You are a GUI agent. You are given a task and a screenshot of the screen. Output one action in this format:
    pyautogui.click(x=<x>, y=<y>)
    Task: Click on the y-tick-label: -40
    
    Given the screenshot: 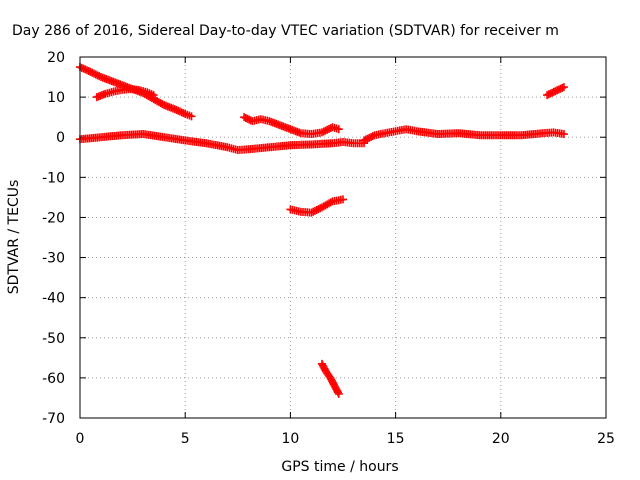 What is the action you would take?
    pyautogui.click(x=53, y=299)
    